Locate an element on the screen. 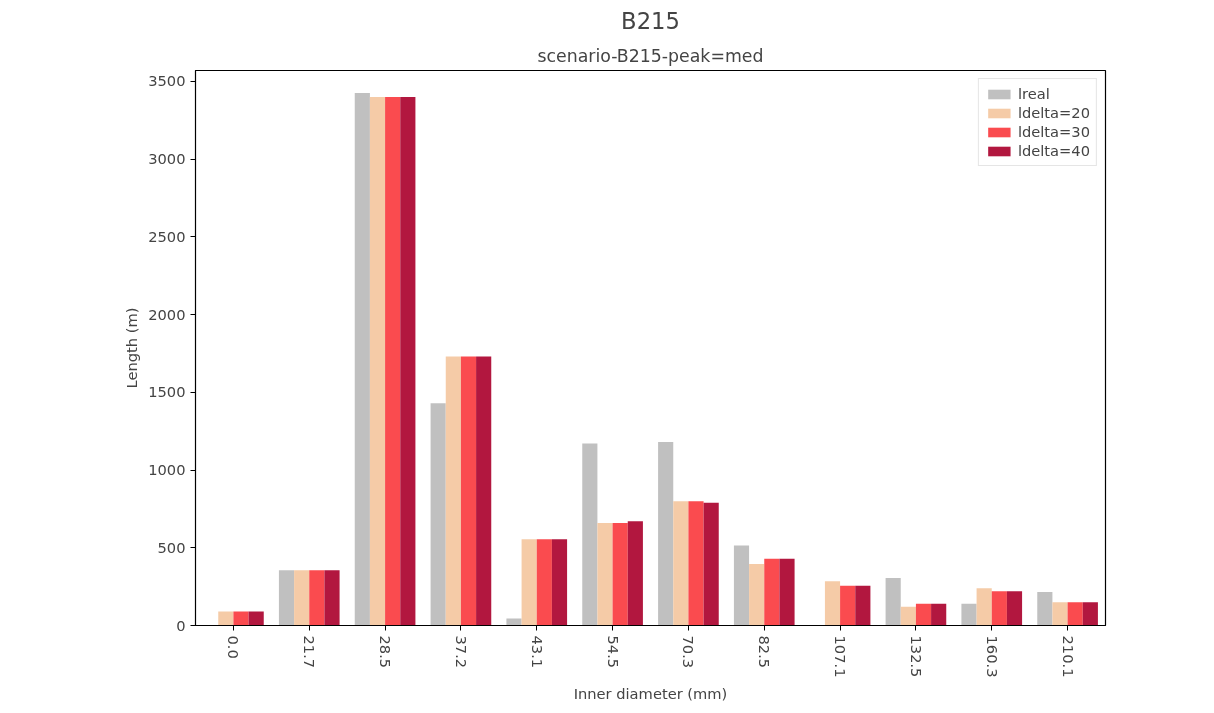  x-tick-label: 0.0 is located at coordinates (234, 647).